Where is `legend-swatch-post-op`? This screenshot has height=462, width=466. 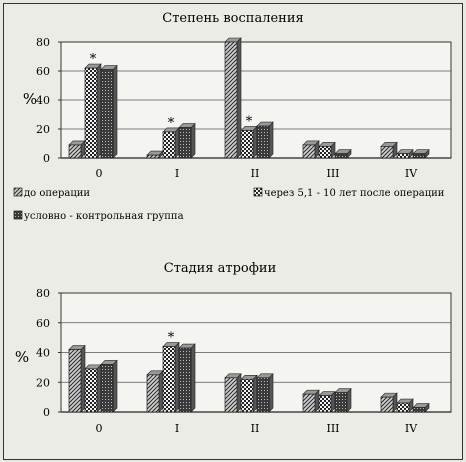
legend-swatch-post-op is located at coordinates (258, 192).